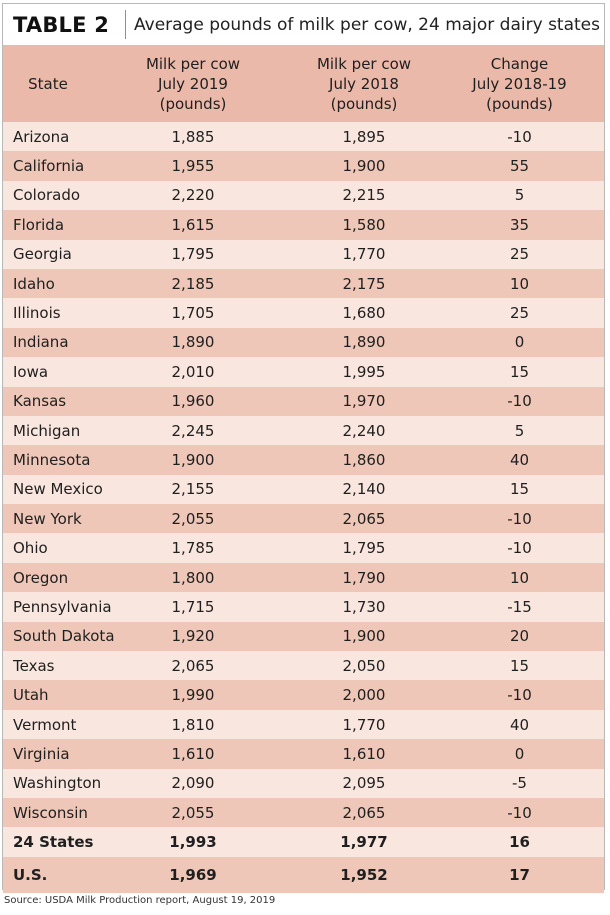 This screenshot has width=610, height=915. Describe the element at coordinates (303, 874) in the screenshot. I see `total-row: U.S. 1,969 1,952 17` at that location.